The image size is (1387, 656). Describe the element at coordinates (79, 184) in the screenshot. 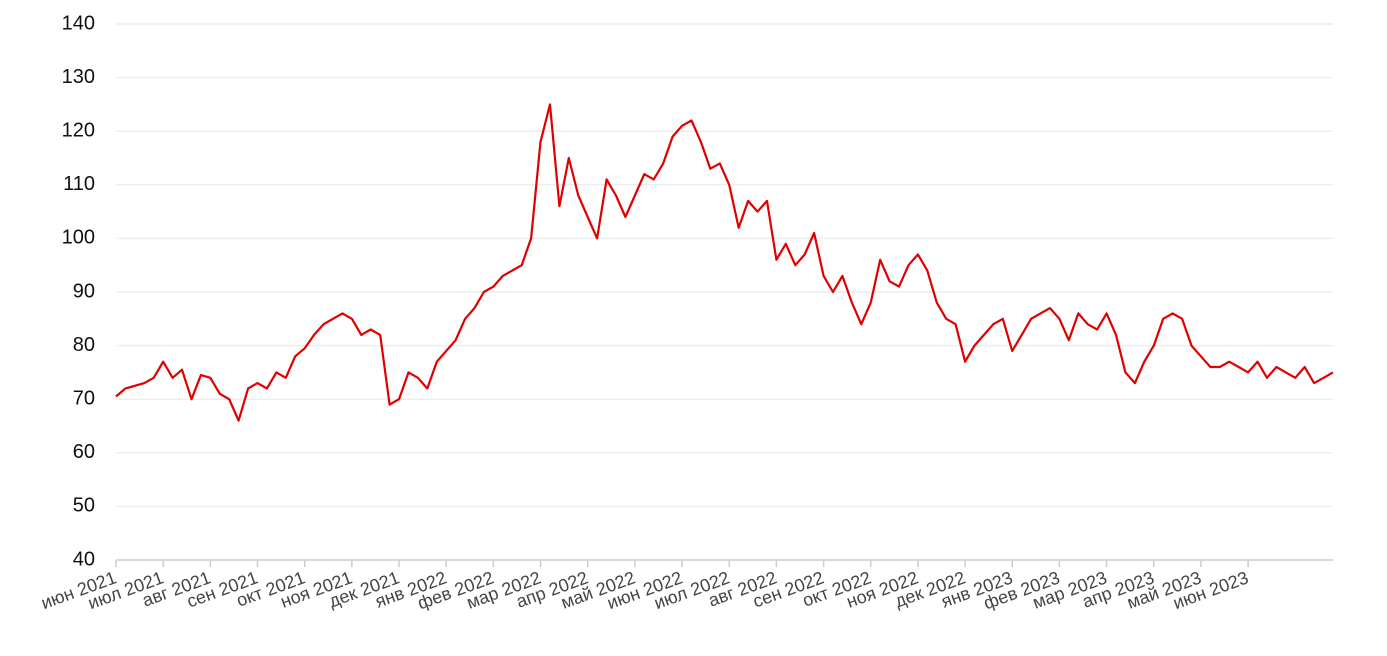

I see `y-tick-label: 110` at that location.